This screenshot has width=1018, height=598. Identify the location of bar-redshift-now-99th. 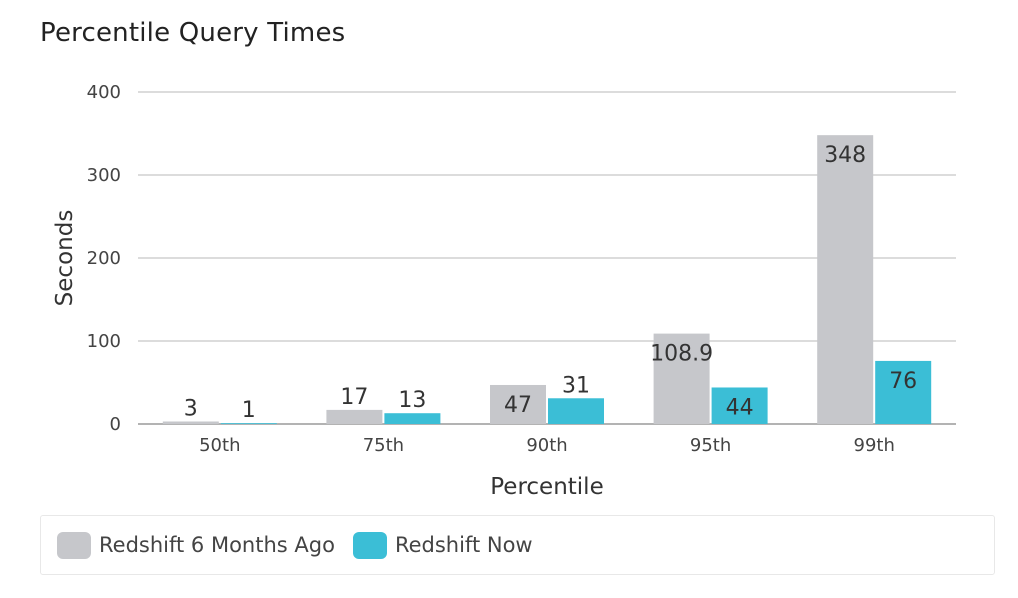
(903, 392).